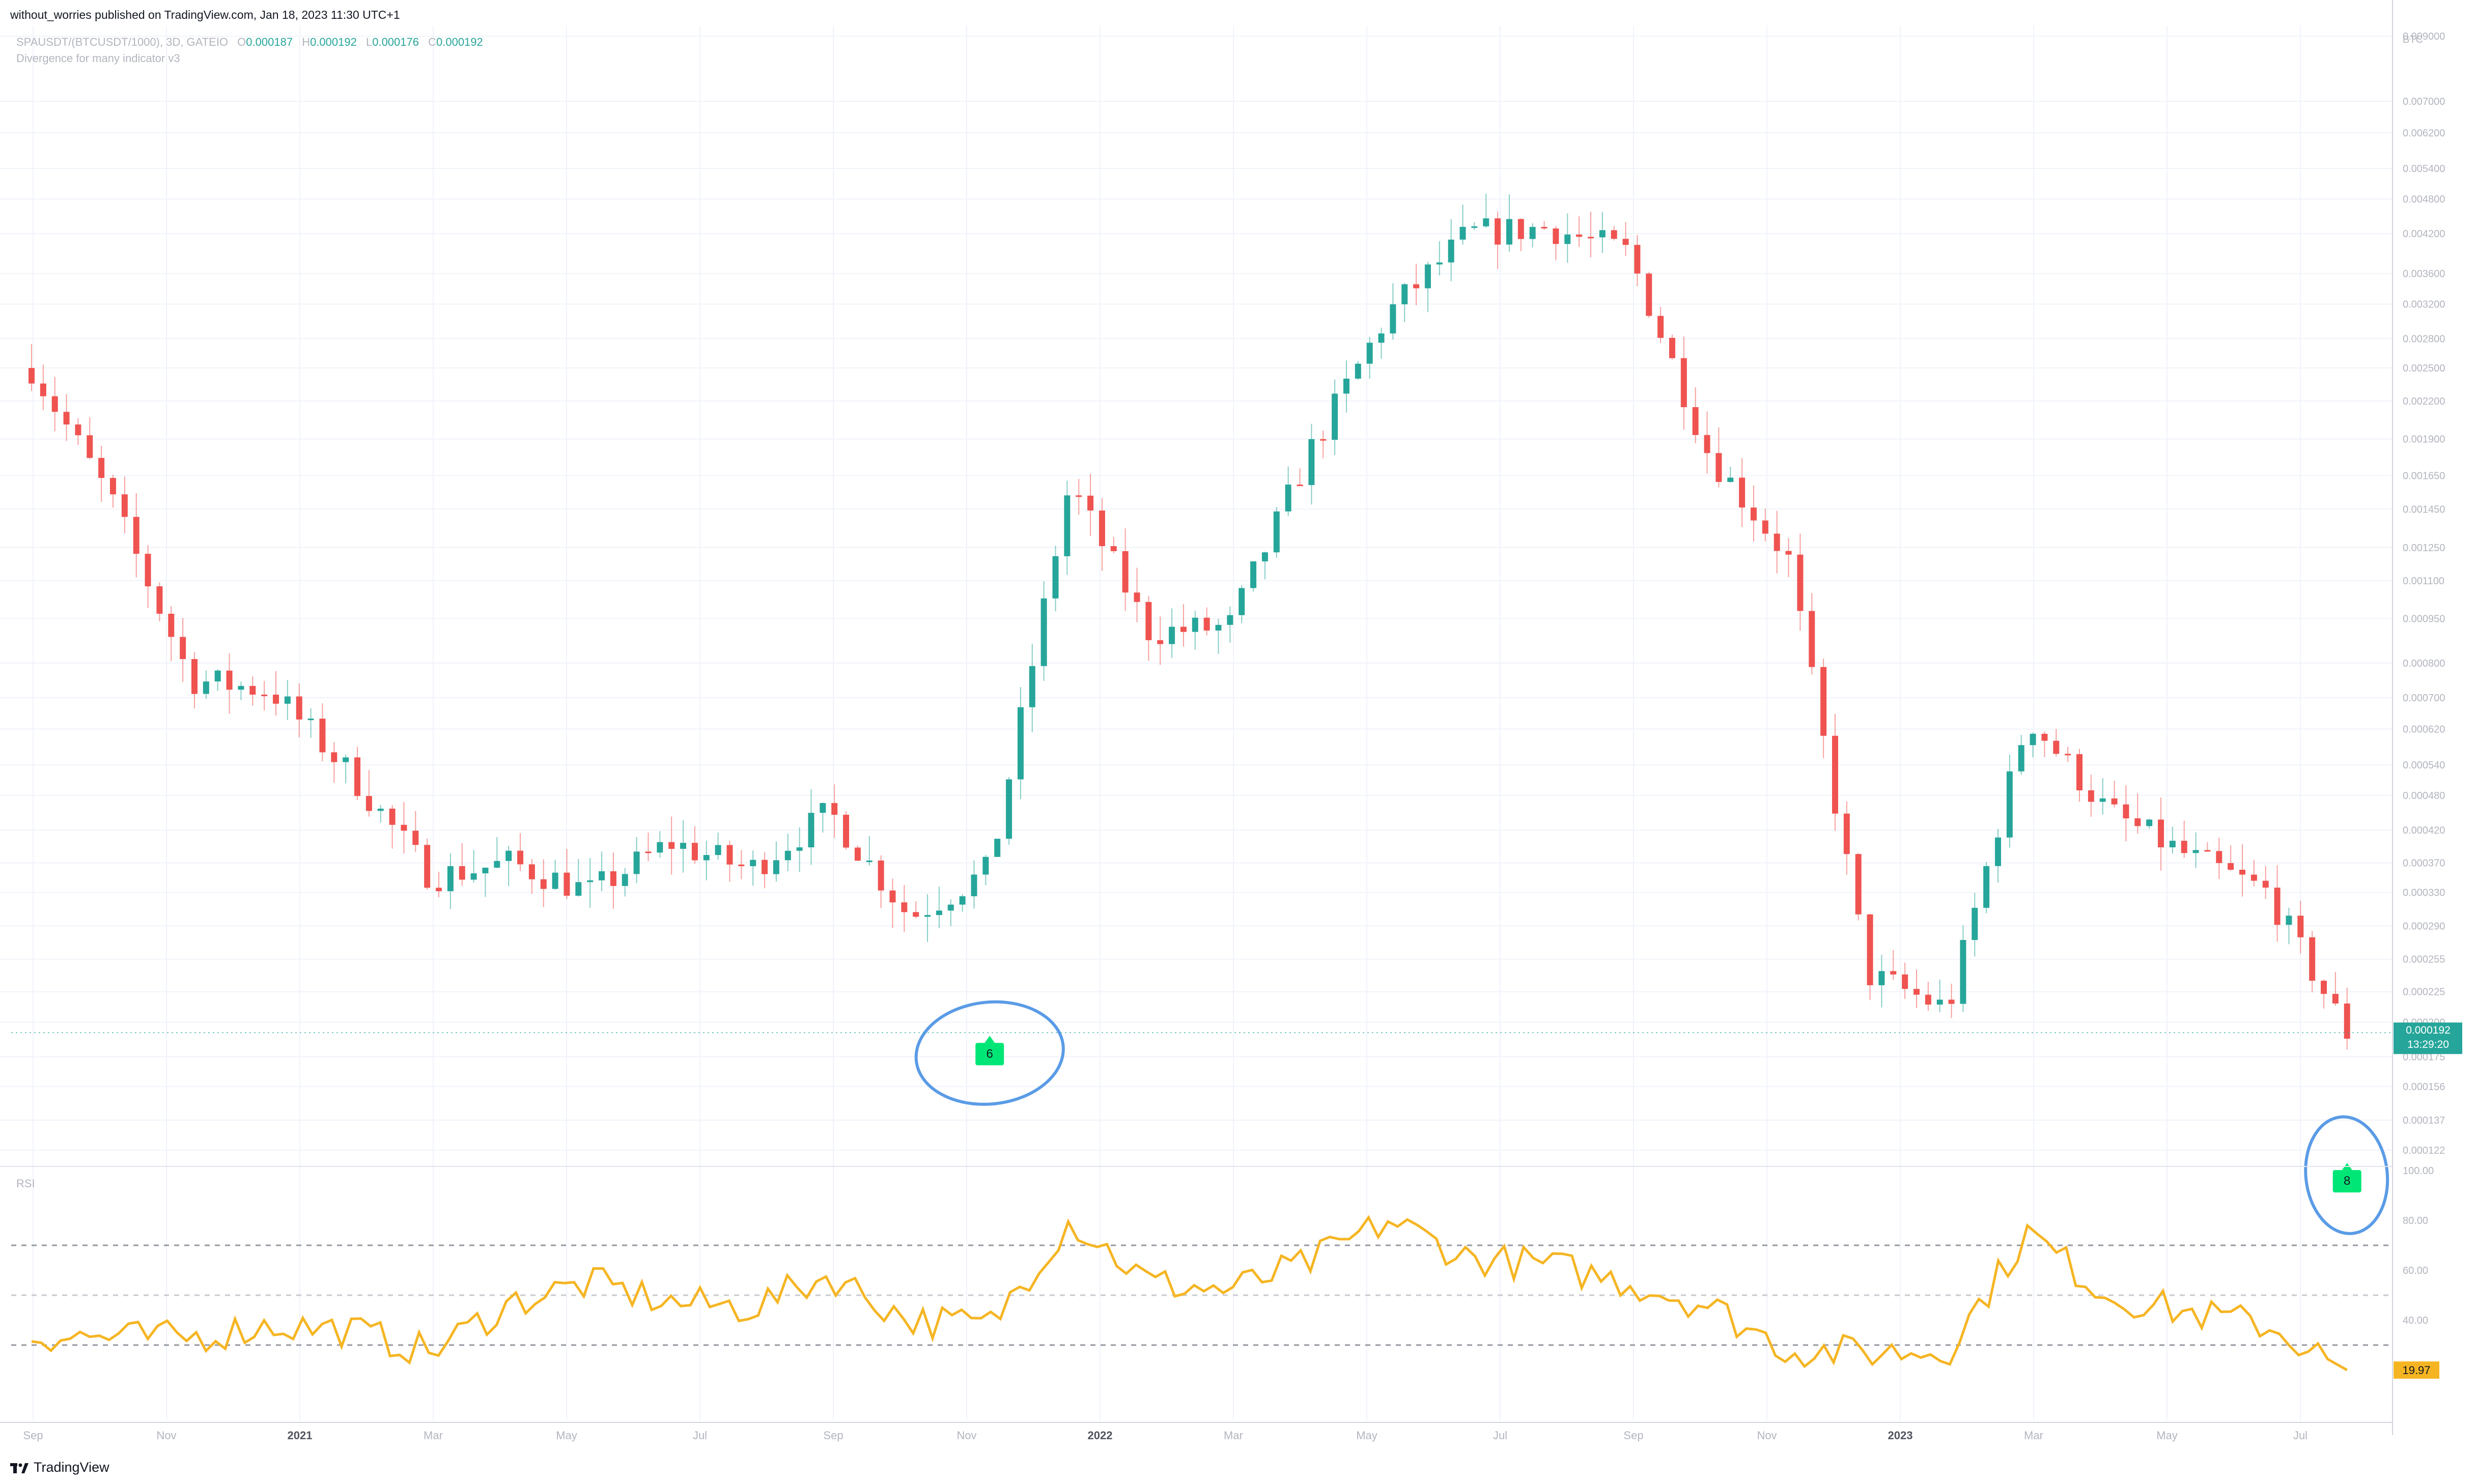 The image size is (2476, 1484). What do you see at coordinates (2424, 894) in the screenshot?
I see `y-tick-label: 0.000330` at bounding box center [2424, 894].